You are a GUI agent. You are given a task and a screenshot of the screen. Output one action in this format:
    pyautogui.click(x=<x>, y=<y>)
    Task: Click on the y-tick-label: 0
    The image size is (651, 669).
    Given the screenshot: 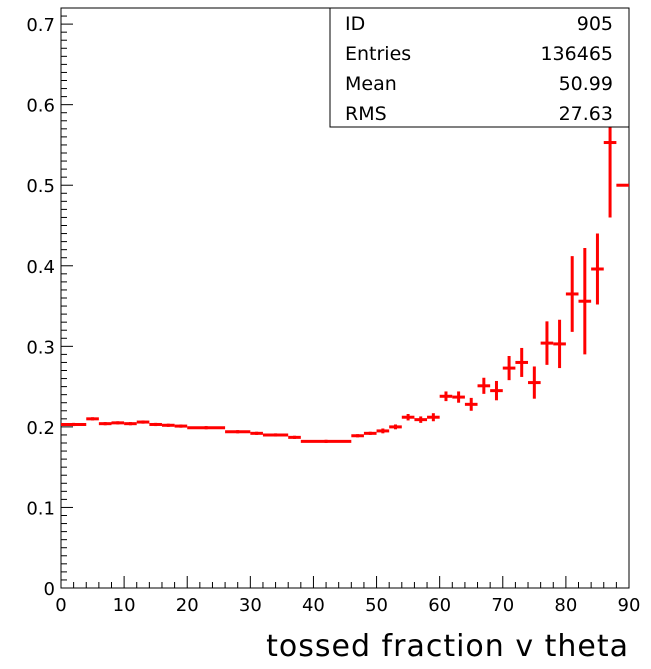 What is the action you would take?
    pyautogui.click(x=49, y=589)
    